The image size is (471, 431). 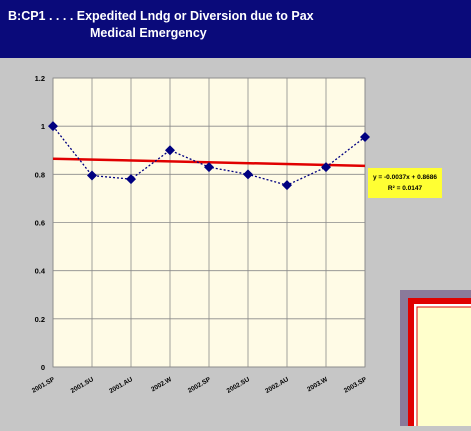 I want to click on y-tick-label: 0, so click(x=43, y=367).